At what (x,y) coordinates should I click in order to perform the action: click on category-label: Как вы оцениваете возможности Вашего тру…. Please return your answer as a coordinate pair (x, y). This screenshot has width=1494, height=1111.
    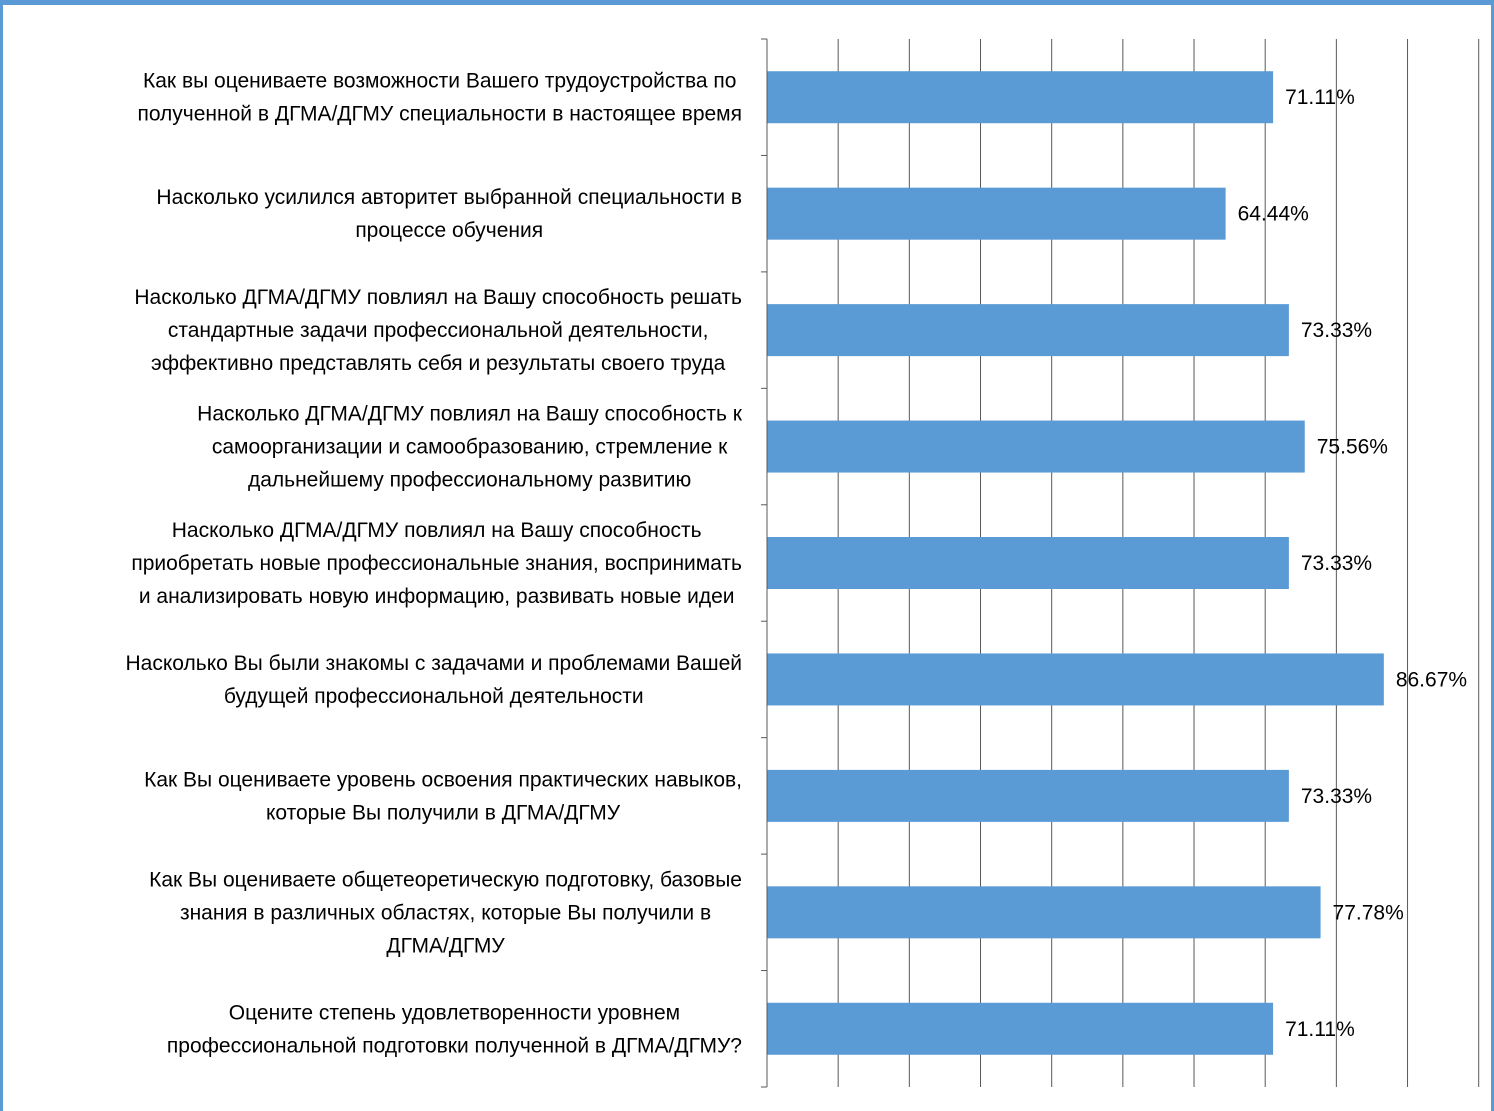
    Looking at the image, I should click on (439, 98).